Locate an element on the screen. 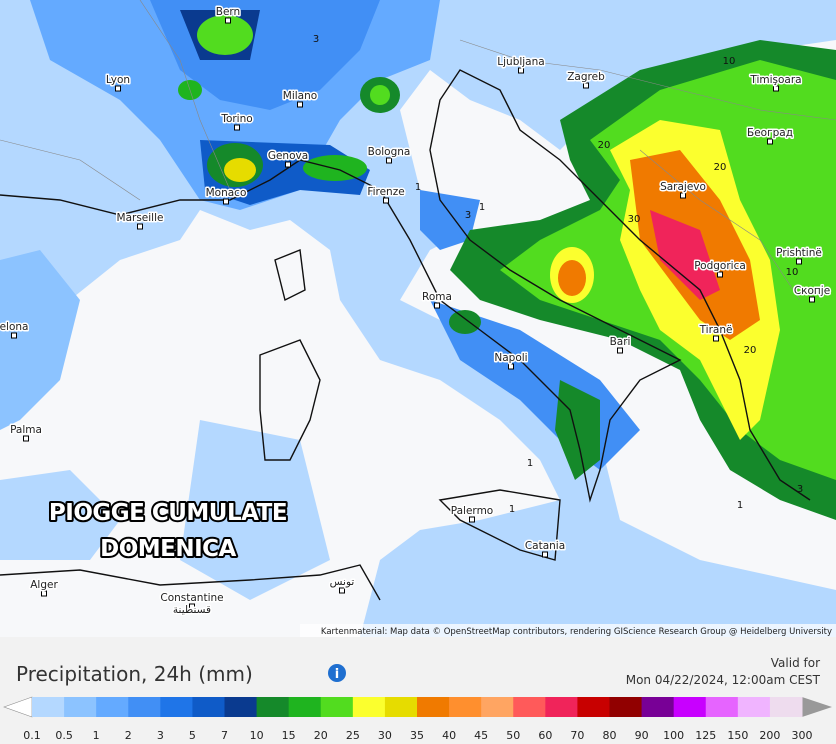 Image resolution: width=836 pixels, height=744 pixels. scale-label: 60 is located at coordinates (545, 735).